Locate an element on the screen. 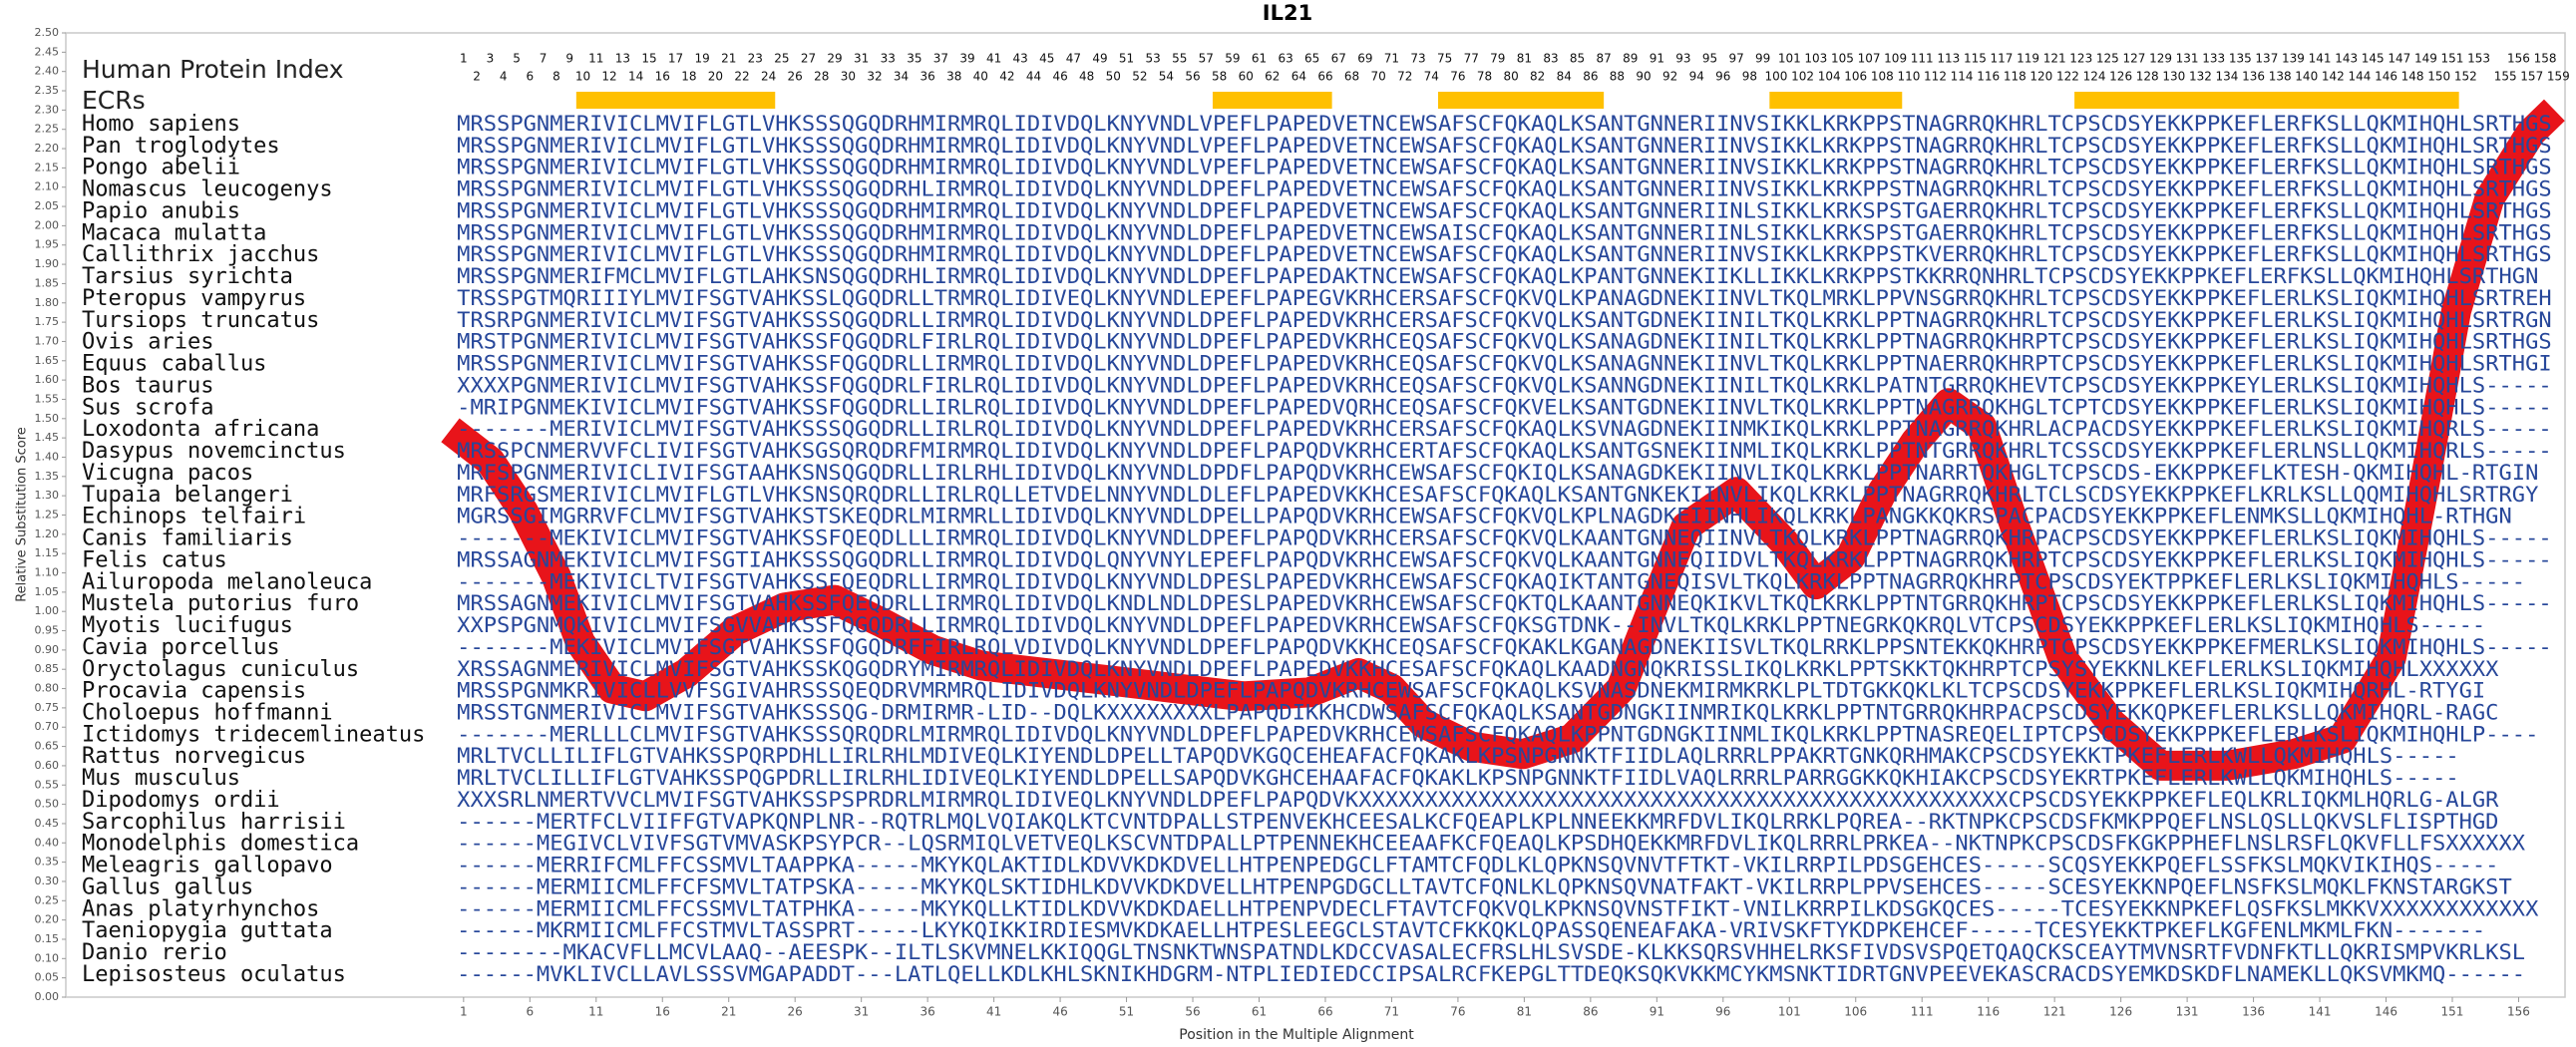 This screenshot has height=1047, width=2576. species-name: Oryctolagus cuniculus is located at coordinates (221, 669).